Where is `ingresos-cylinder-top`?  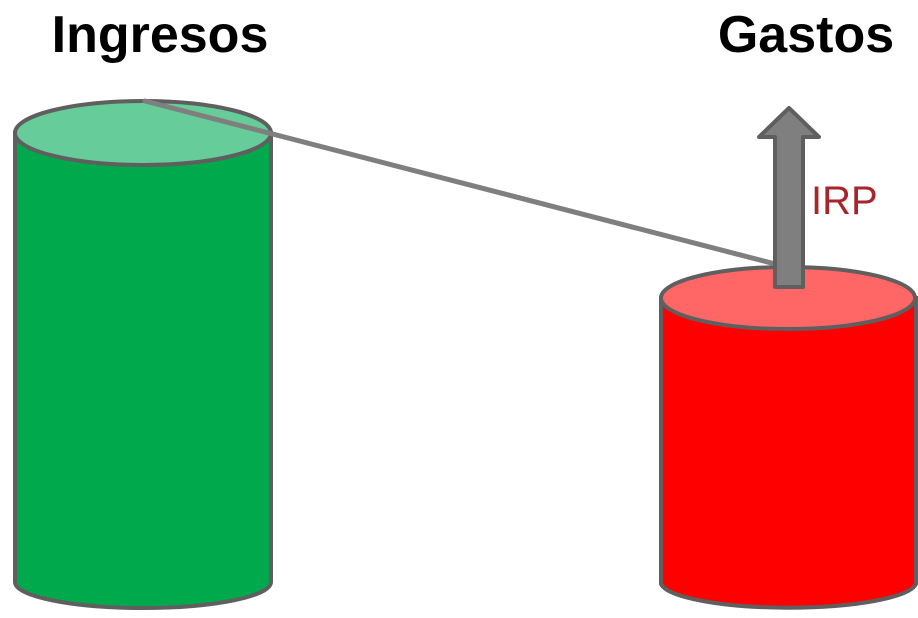 ingresos-cylinder-top is located at coordinates (143, 133).